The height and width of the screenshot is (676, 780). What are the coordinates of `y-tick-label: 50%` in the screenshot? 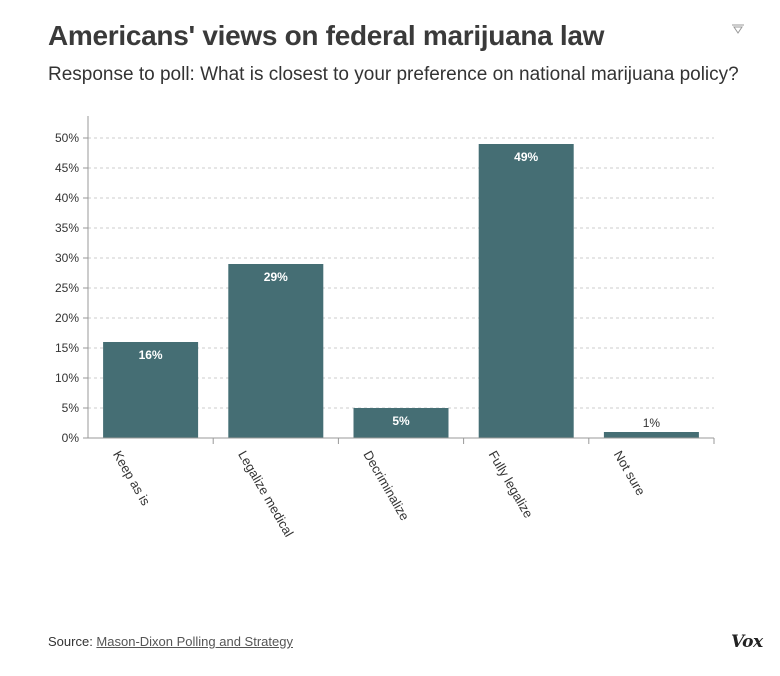 It's located at (67, 138).